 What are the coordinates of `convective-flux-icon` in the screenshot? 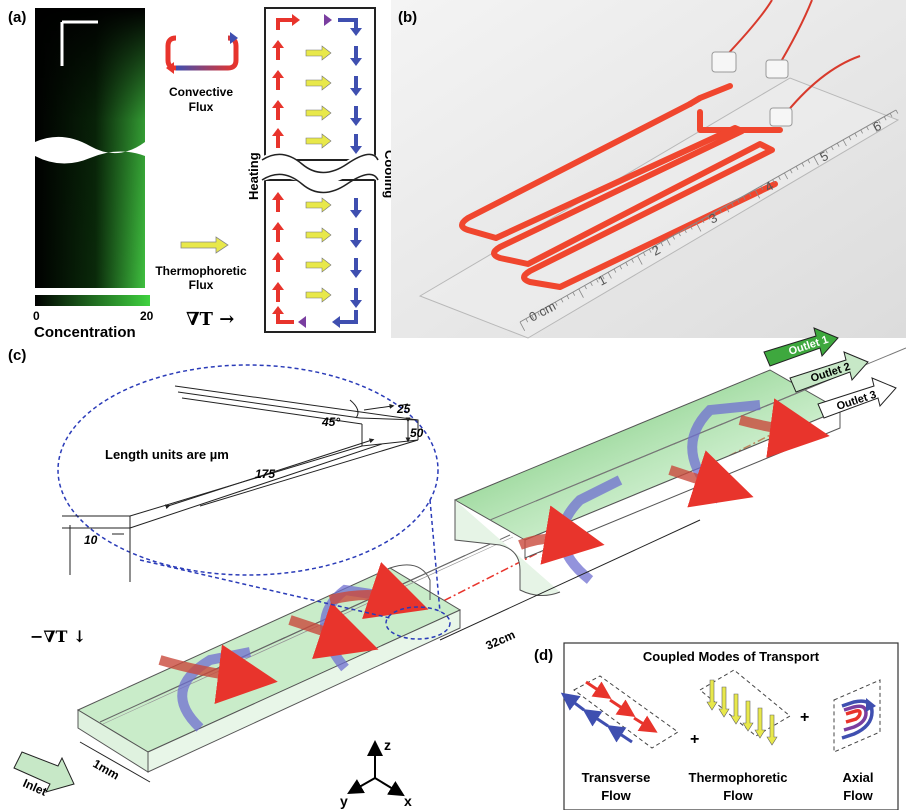 It's located at (202, 53).